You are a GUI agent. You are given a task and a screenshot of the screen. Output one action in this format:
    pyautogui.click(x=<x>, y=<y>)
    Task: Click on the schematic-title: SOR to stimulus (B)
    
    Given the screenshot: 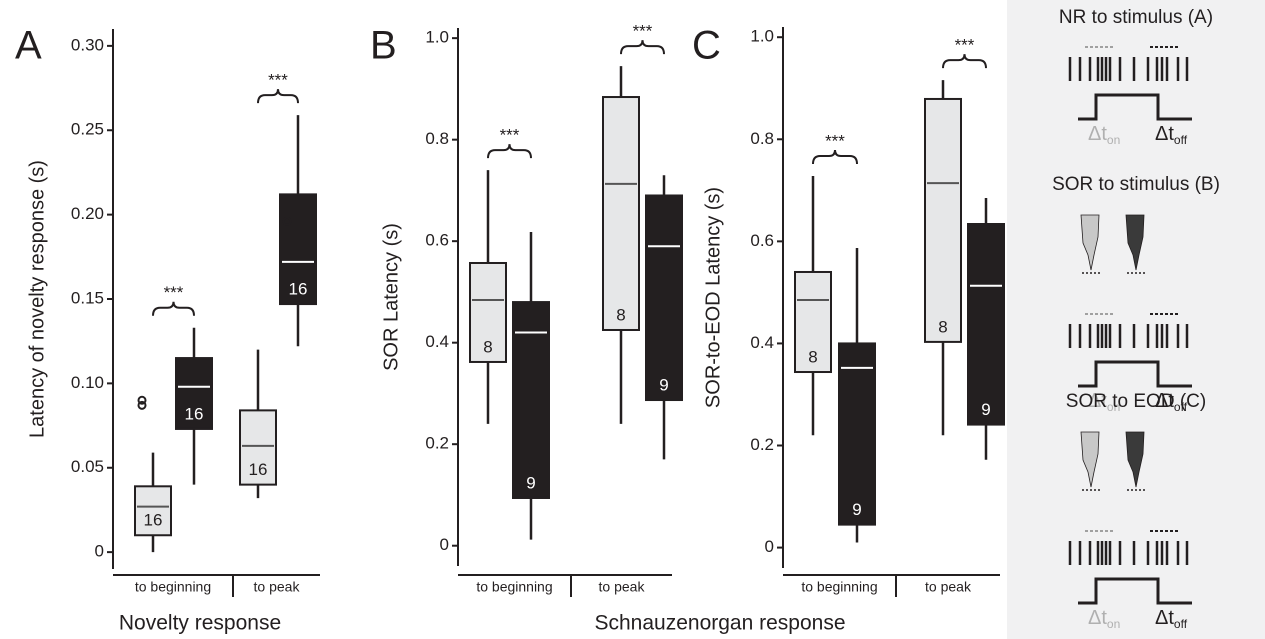 What is the action you would take?
    pyautogui.click(x=1136, y=184)
    